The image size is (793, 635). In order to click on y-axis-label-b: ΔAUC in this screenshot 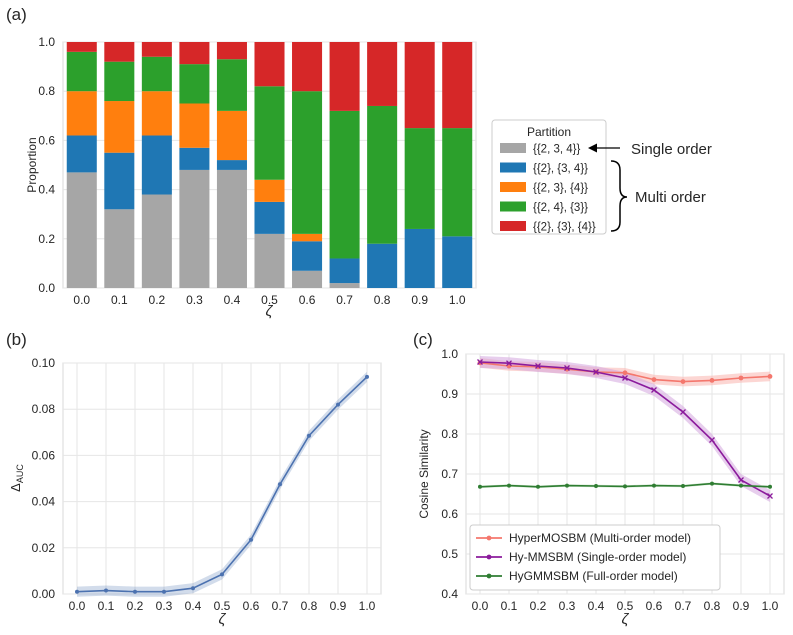, I will do `click(16, 478)`.